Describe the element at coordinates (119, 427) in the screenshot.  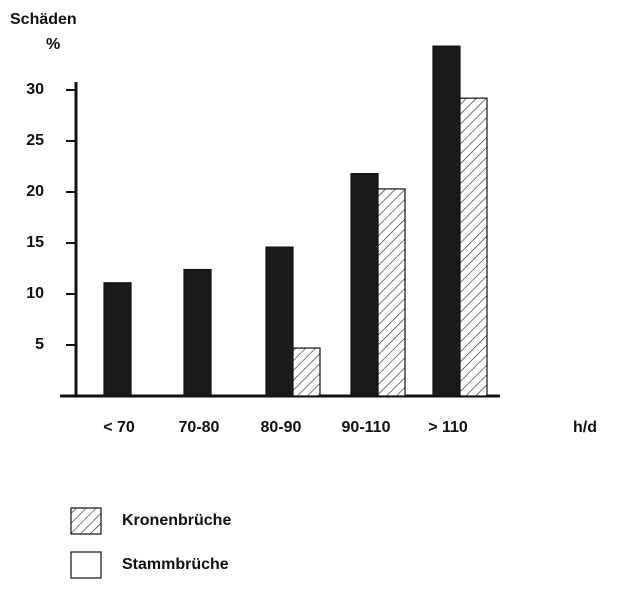
I see `x-tick-label: < 70` at that location.